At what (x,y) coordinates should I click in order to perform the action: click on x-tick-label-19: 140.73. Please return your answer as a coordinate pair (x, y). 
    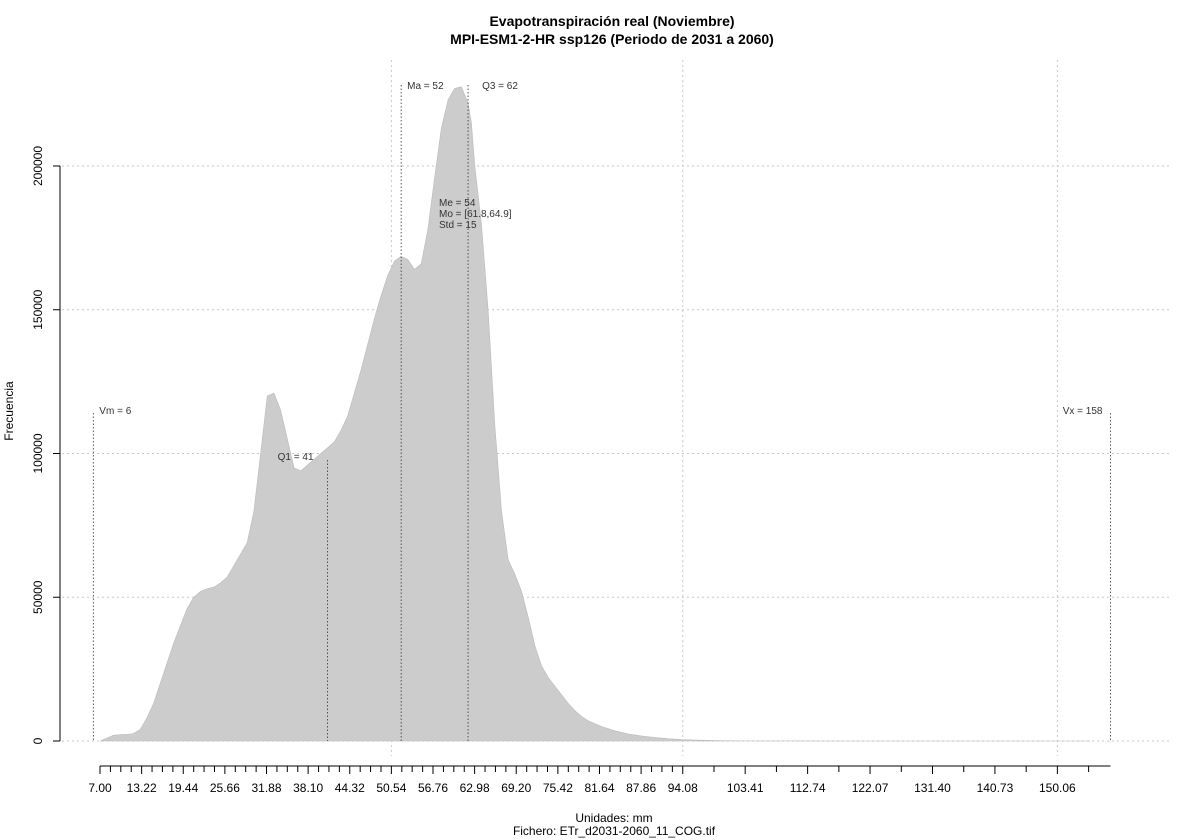
    Looking at the image, I should click on (995, 788).